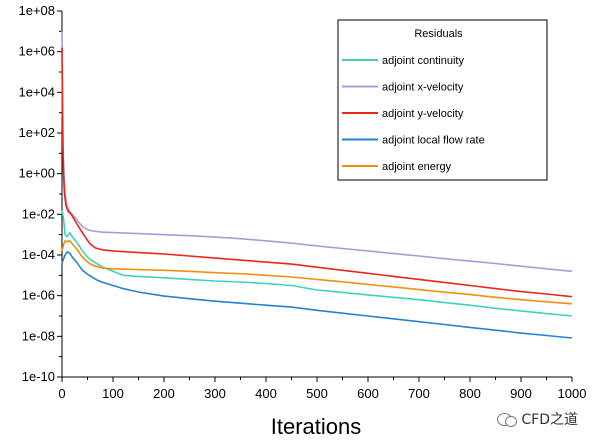 The image size is (592, 441). I want to click on legend-title: Residuals, so click(438, 34).